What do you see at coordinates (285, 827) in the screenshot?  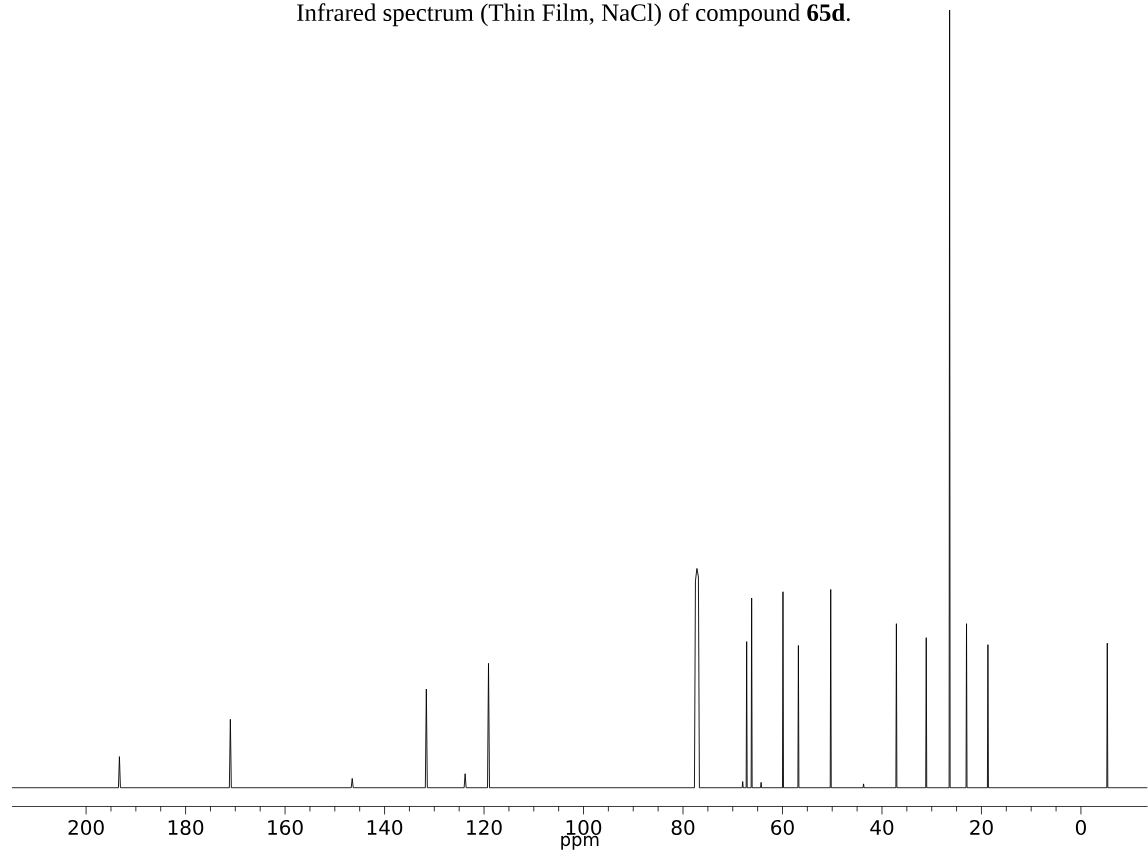 I see `x-tick-label: 160` at bounding box center [285, 827].